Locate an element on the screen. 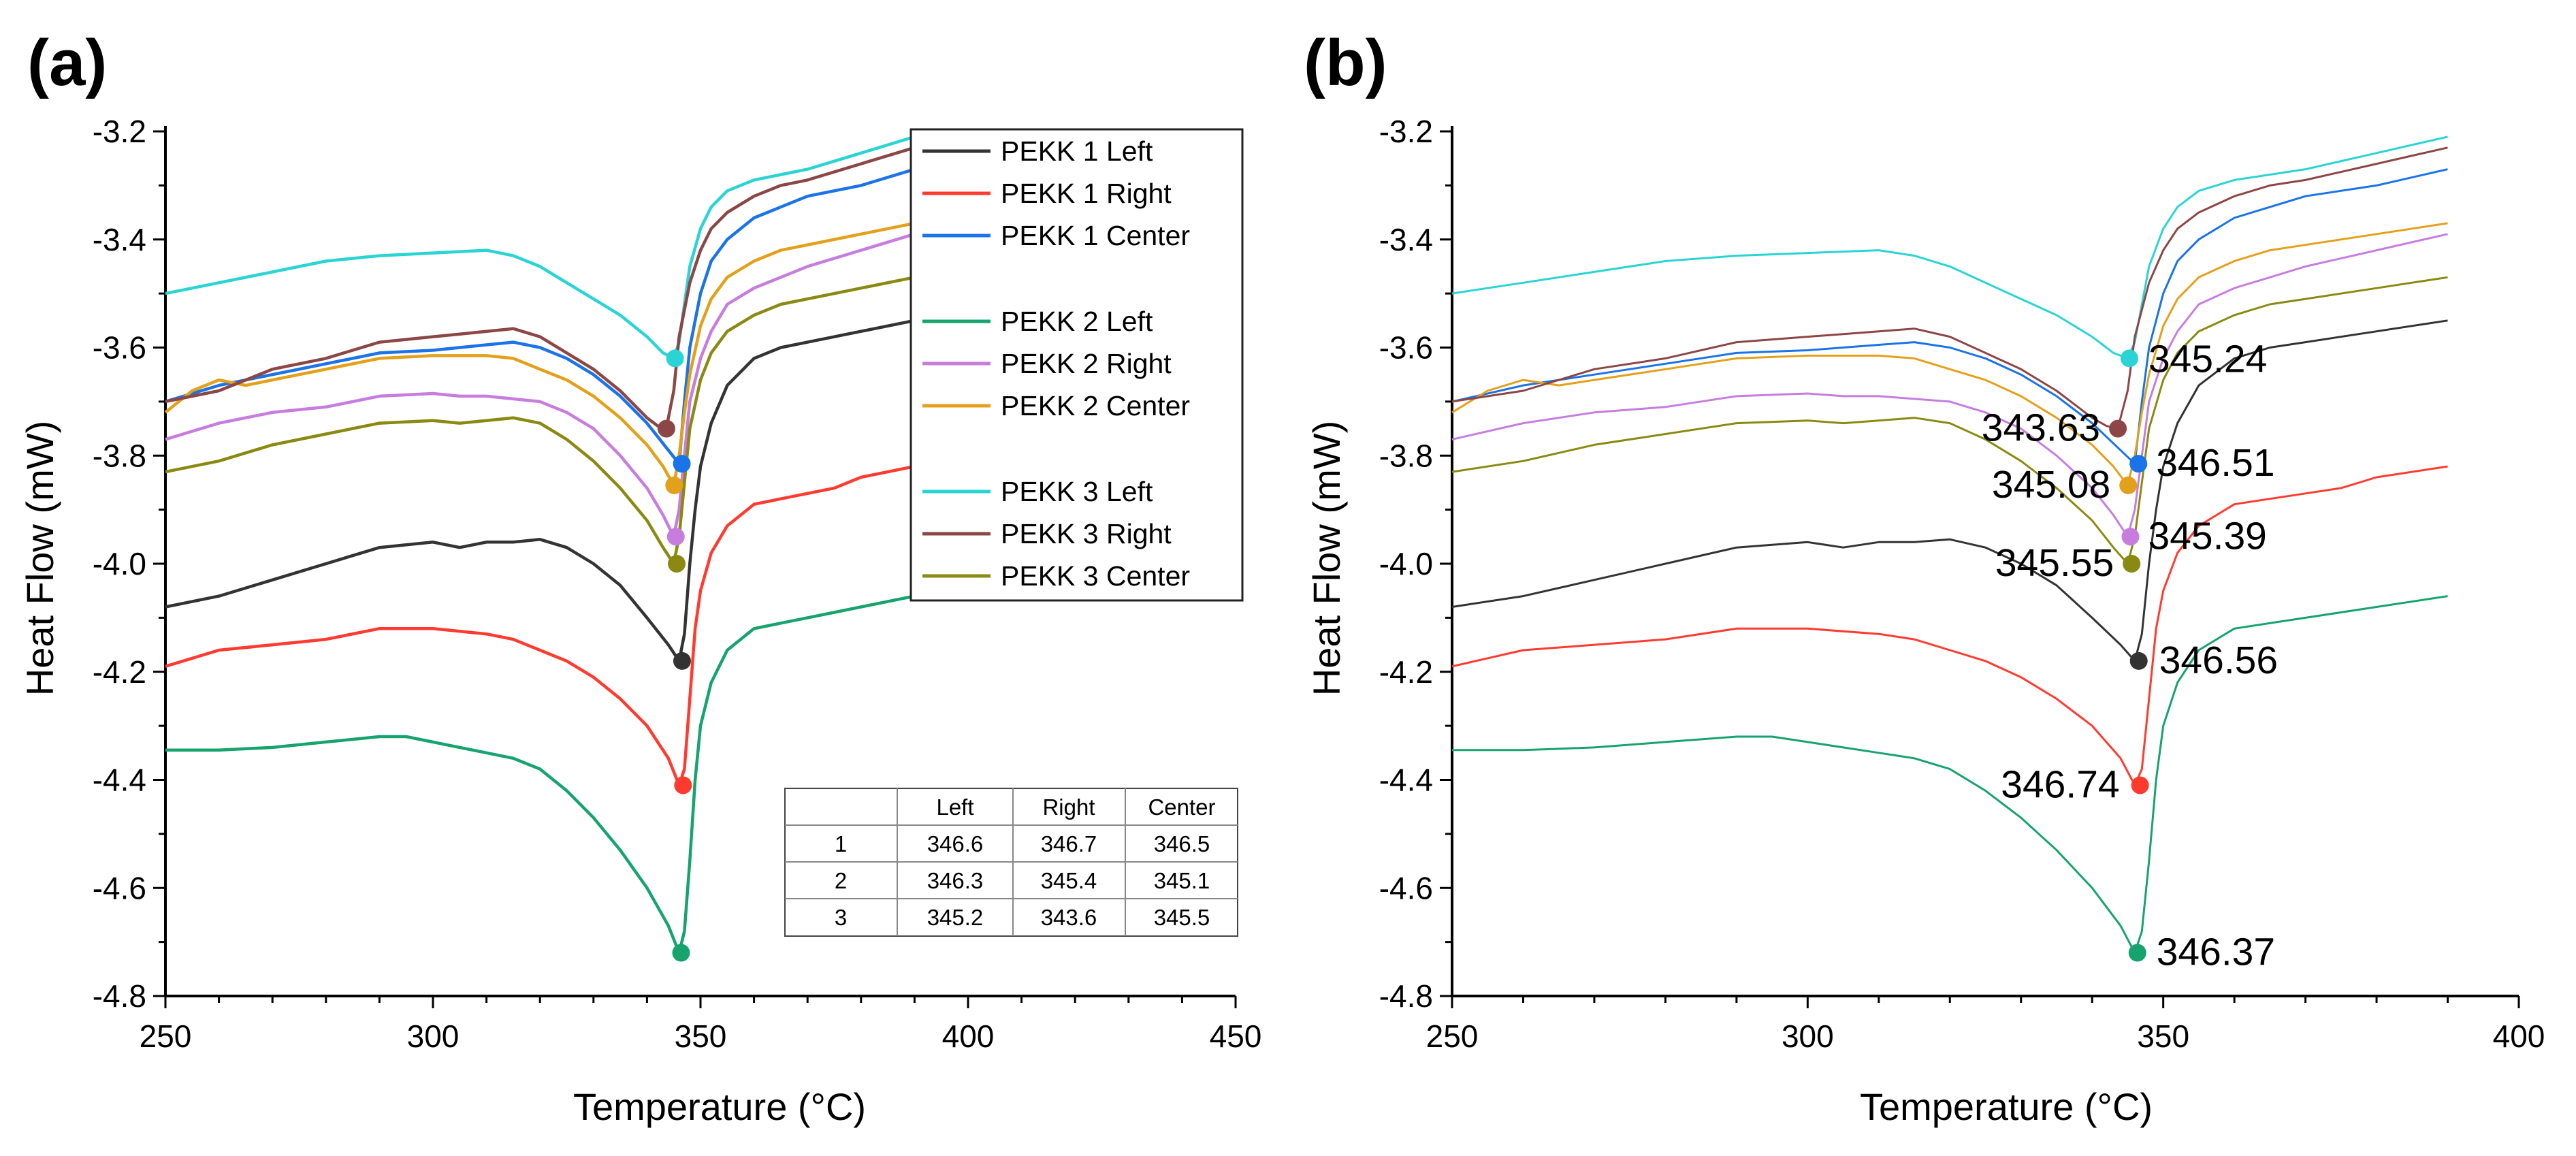 The width and height of the screenshot is (2576, 1156). legend-label: PEKK 1 Left is located at coordinates (1077, 151).